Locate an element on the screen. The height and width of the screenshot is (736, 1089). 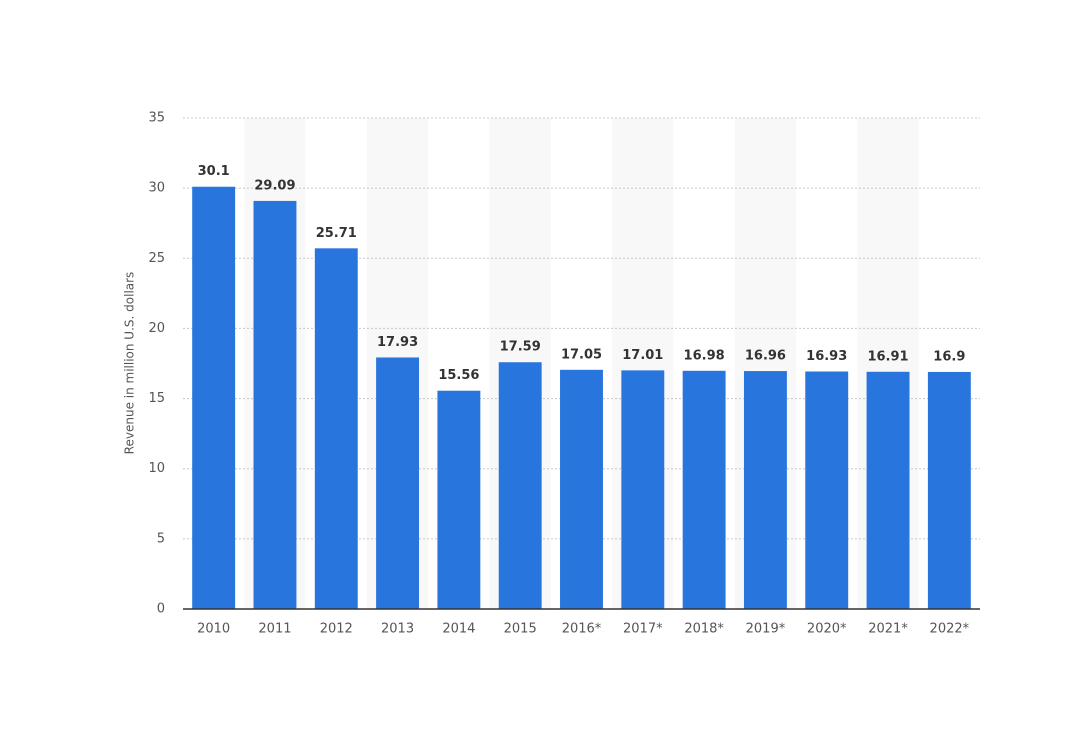
x-tick-label: 2018* is located at coordinates (704, 629).